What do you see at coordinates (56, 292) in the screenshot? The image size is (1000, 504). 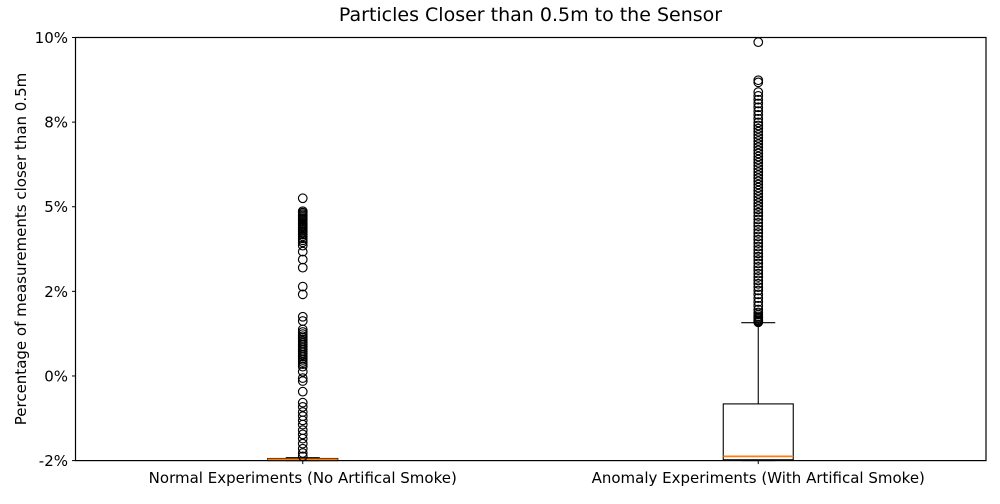 I see `y-tick-label: 2%` at bounding box center [56, 292].